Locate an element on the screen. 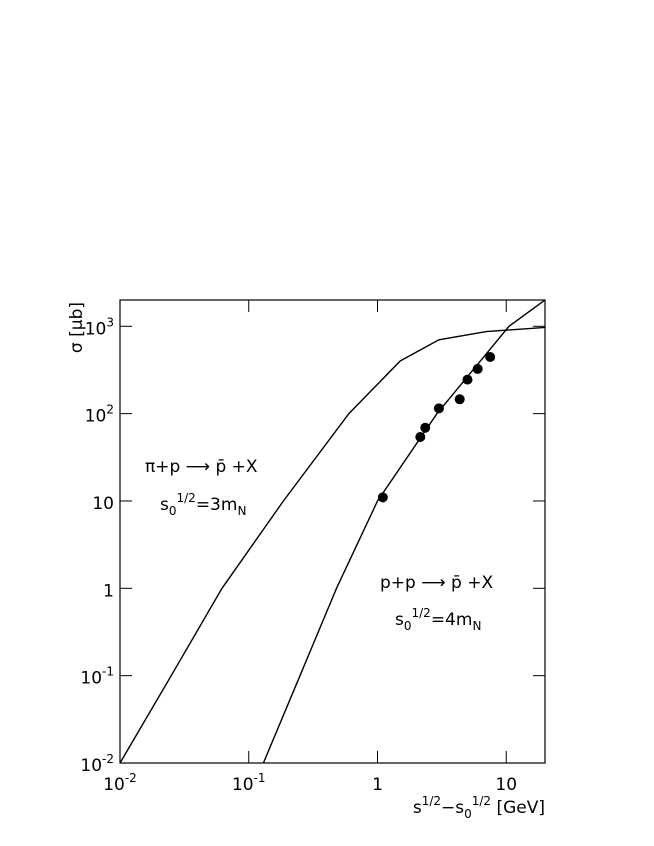 Image resolution: width=654 pixels, height=846 pixels. y-tick-label: 10³ is located at coordinates (99, 327).